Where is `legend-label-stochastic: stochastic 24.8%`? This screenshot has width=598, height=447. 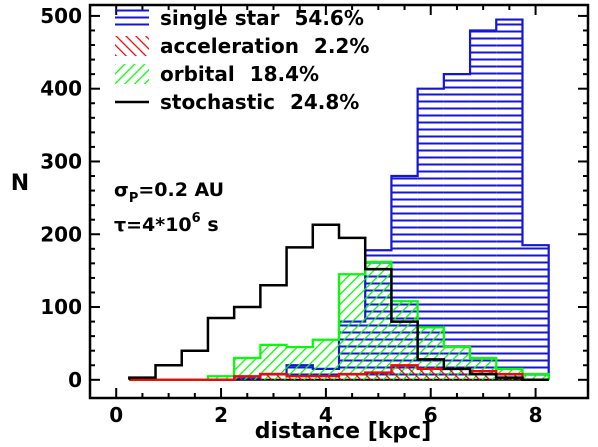 legend-label-stochastic: stochastic 24.8% is located at coordinates (259, 102).